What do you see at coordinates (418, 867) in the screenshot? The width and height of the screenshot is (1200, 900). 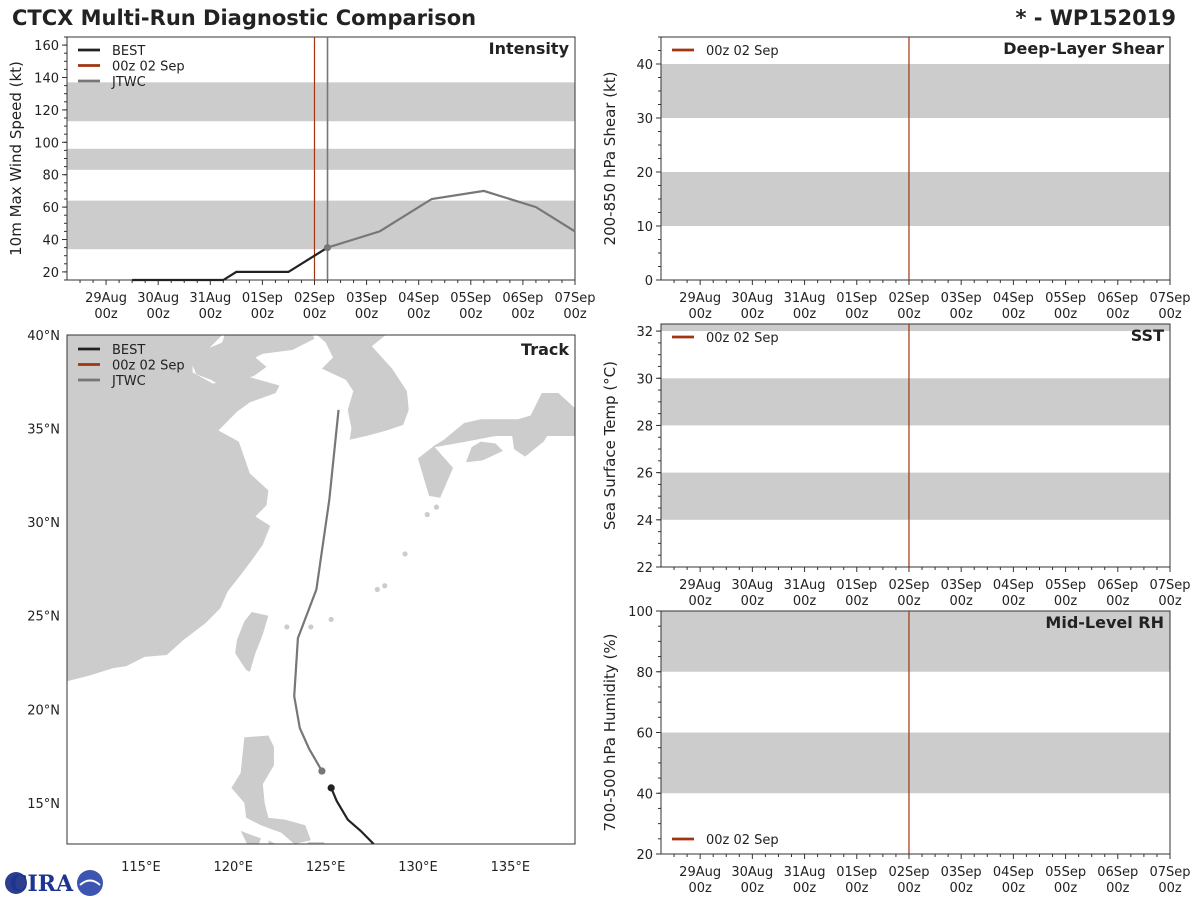 I see `track-lon-label: 130°E` at bounding box center [418, 867].